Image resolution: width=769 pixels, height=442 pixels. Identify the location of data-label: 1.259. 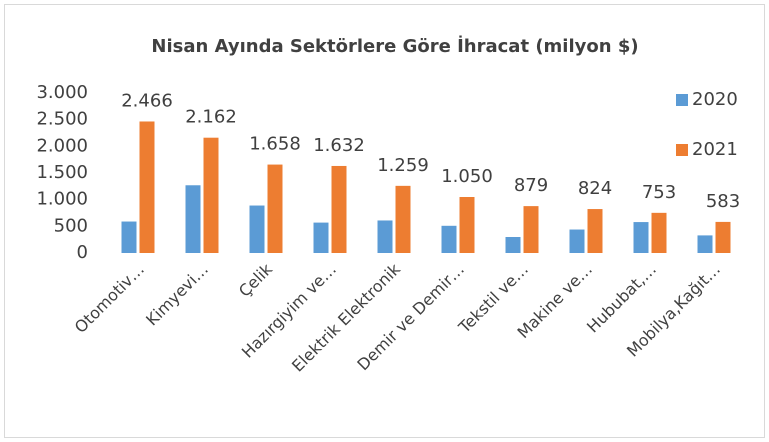
(403, 165).